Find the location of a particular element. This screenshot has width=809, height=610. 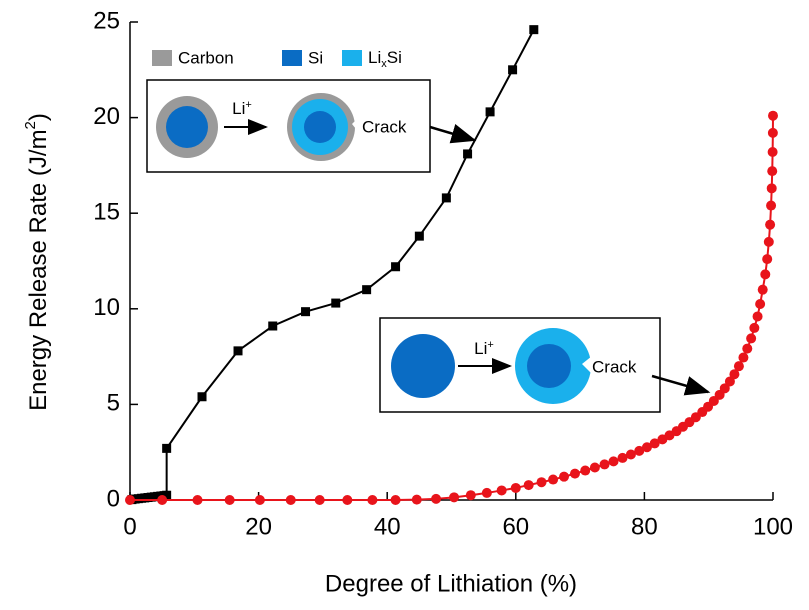

inset-1: Li+ Crack is located at coordinates (311, 126).